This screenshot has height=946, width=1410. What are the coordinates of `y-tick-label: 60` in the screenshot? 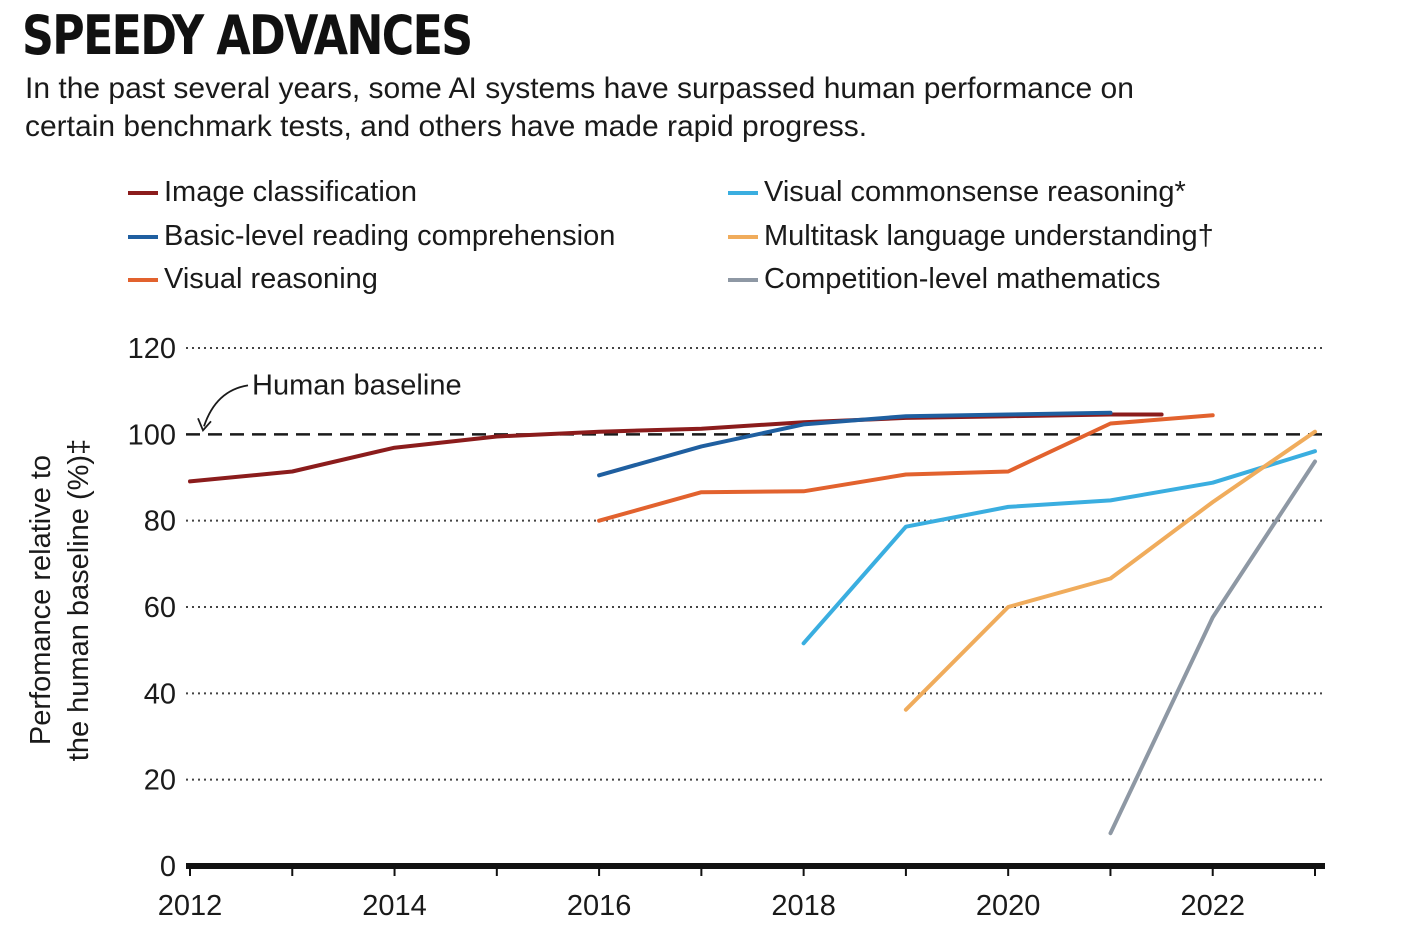 It's located at (160, 608).